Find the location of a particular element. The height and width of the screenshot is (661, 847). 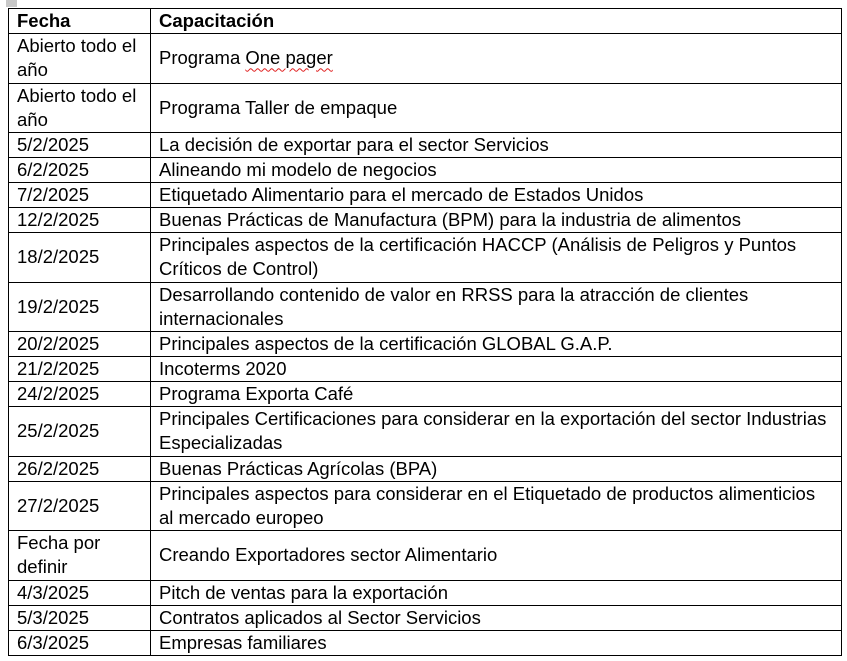

table-row: 6/2/2025 Alineando mi modelo de negocios is located at coordinates (425, 170).